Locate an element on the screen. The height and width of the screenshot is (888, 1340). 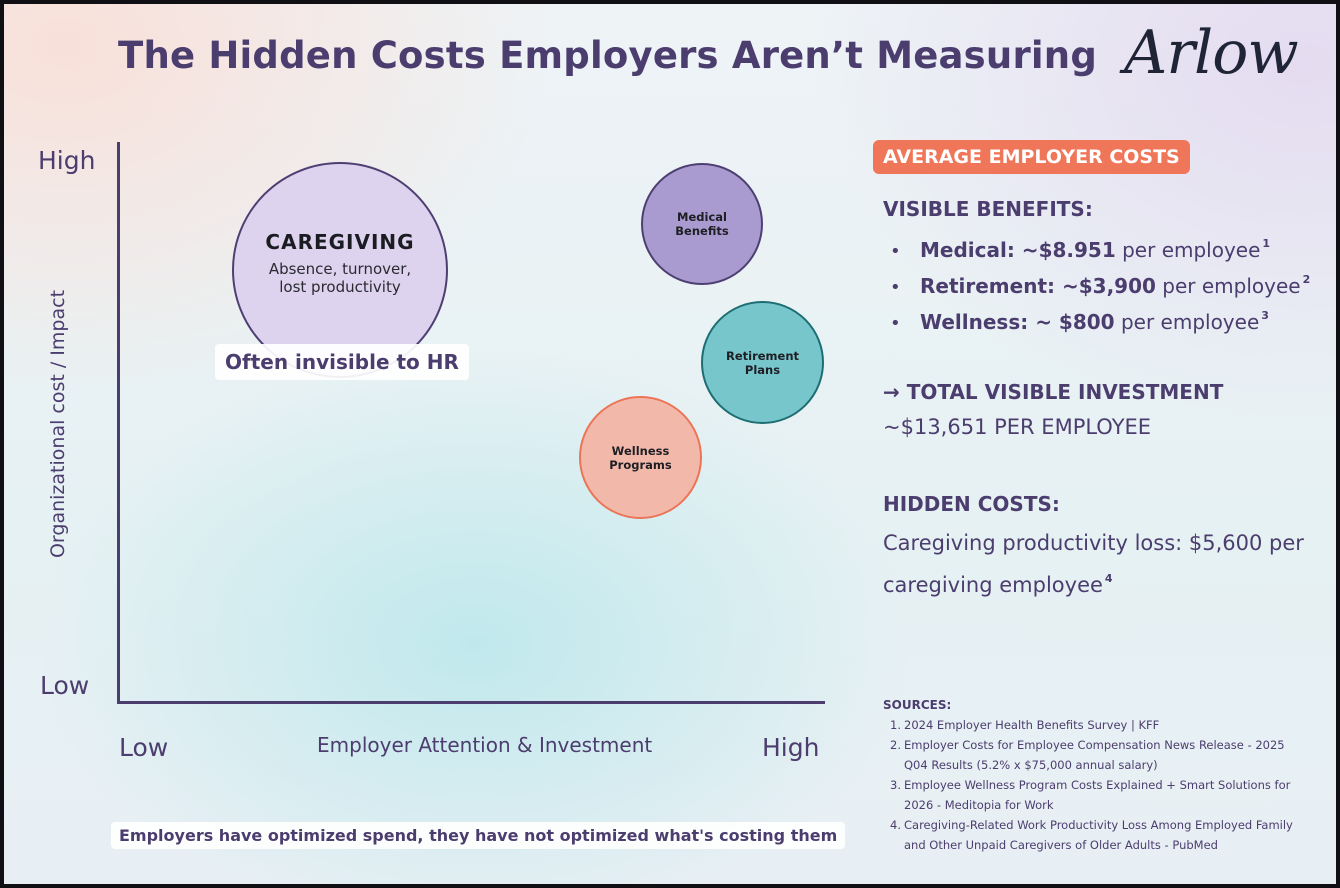
y-axis-title: Organizational cost / Impact is located at coordinates (58, 424).